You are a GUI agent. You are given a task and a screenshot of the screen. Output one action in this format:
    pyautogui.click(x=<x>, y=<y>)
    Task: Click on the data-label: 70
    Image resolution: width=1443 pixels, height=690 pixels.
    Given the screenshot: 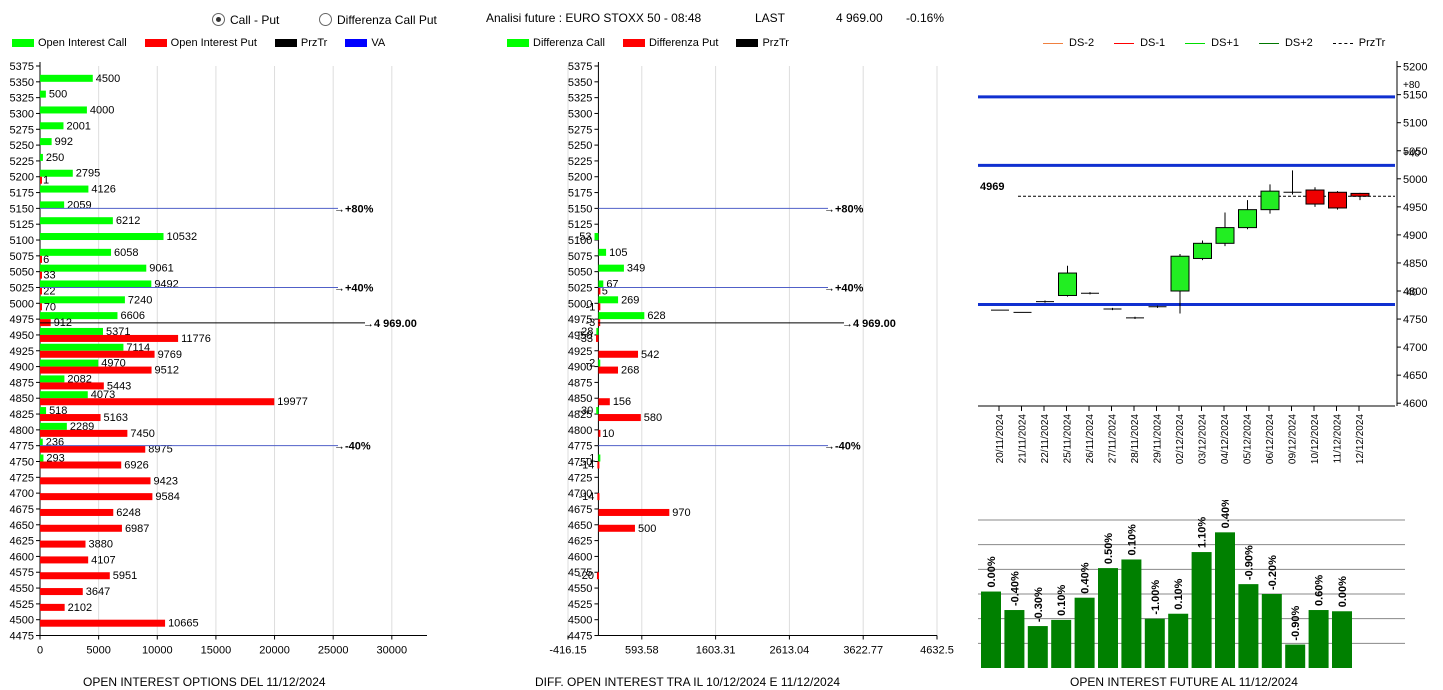 What is the action you would take?
    pyautogui.click(x=50, y=307)
    